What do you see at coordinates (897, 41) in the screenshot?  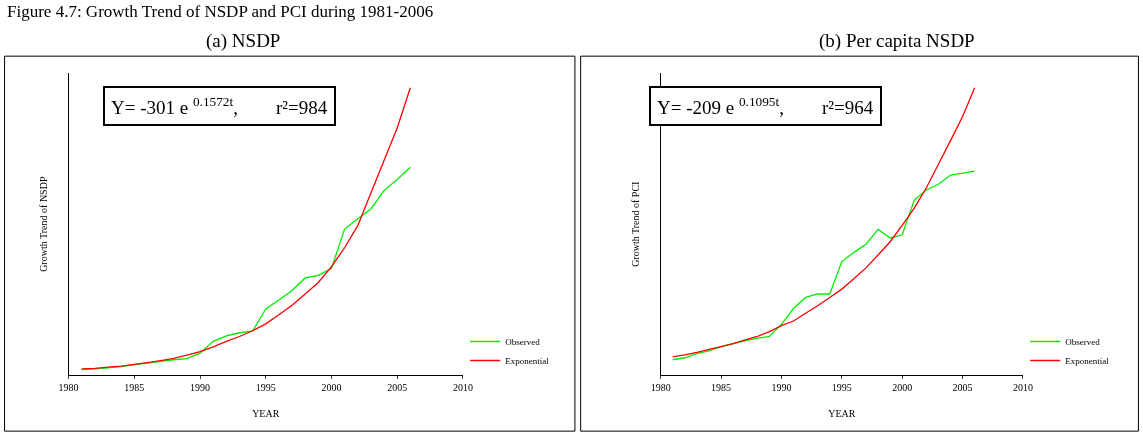 I see `chart-title: (b) Per capita NSDP` at bounding box center [897, 41].